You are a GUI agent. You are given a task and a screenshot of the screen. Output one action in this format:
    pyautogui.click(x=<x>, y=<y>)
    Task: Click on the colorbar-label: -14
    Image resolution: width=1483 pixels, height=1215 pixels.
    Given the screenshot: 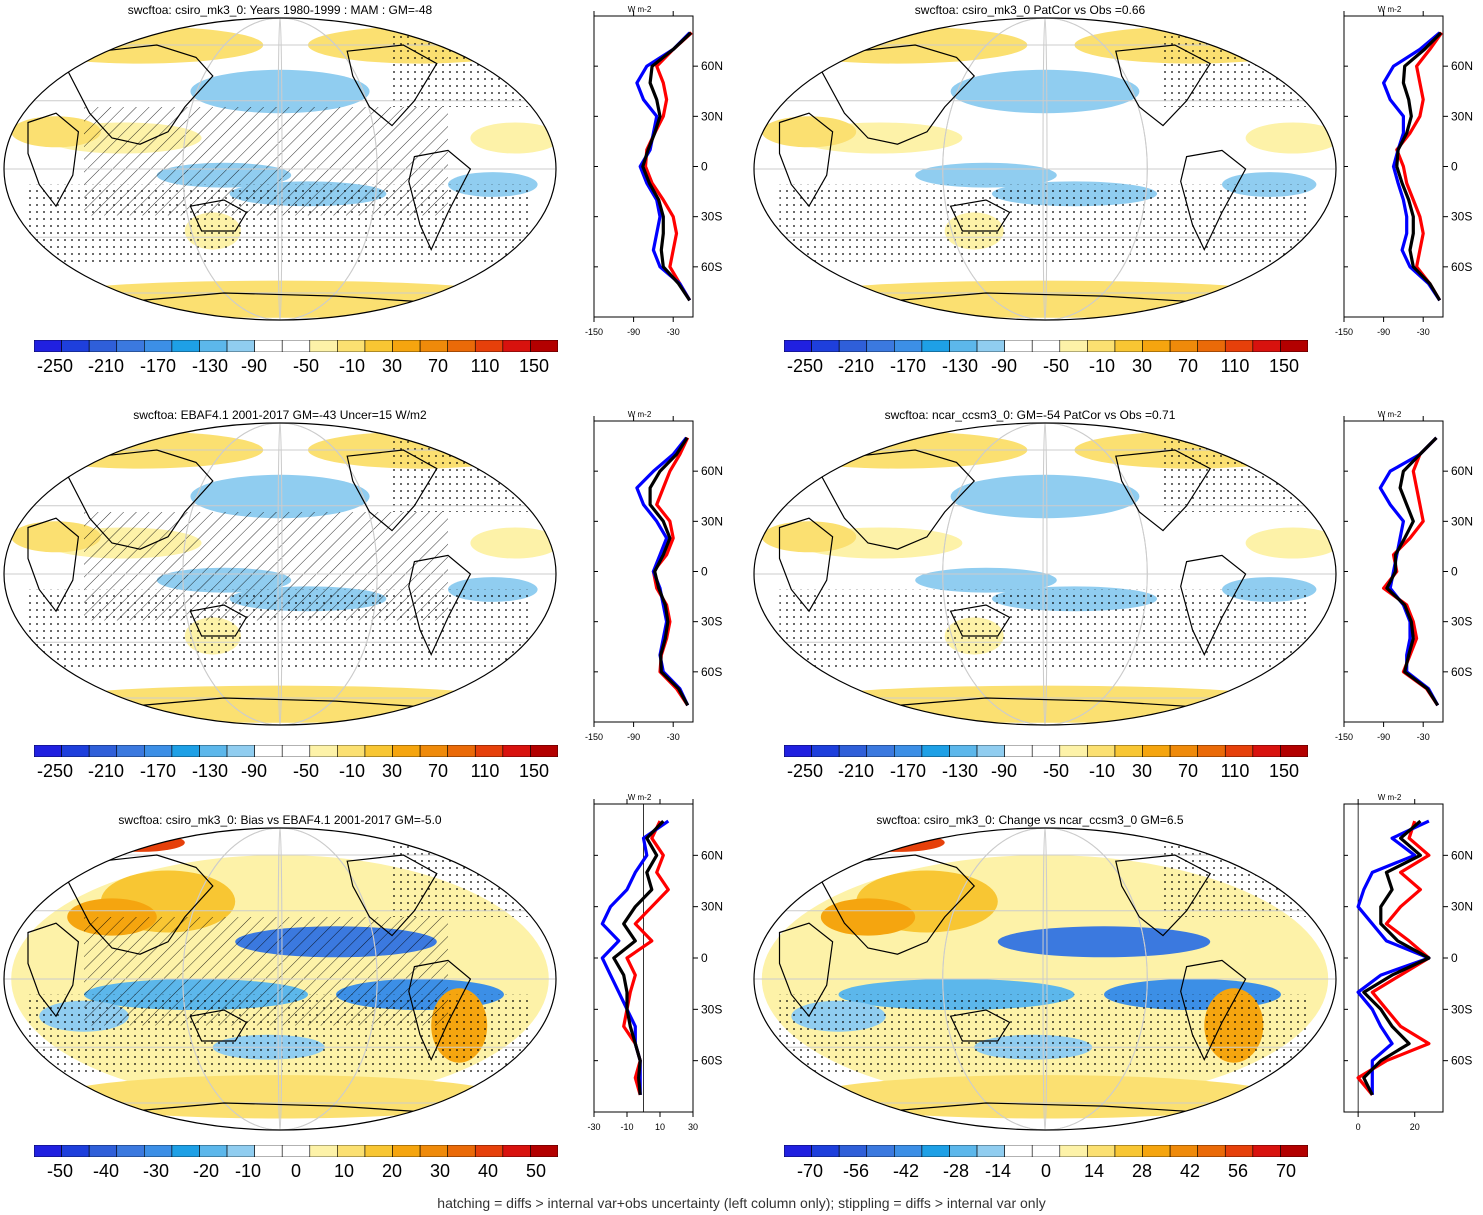 What is the action you would take?
    pyautogui.click(x=998, y=1171)
    